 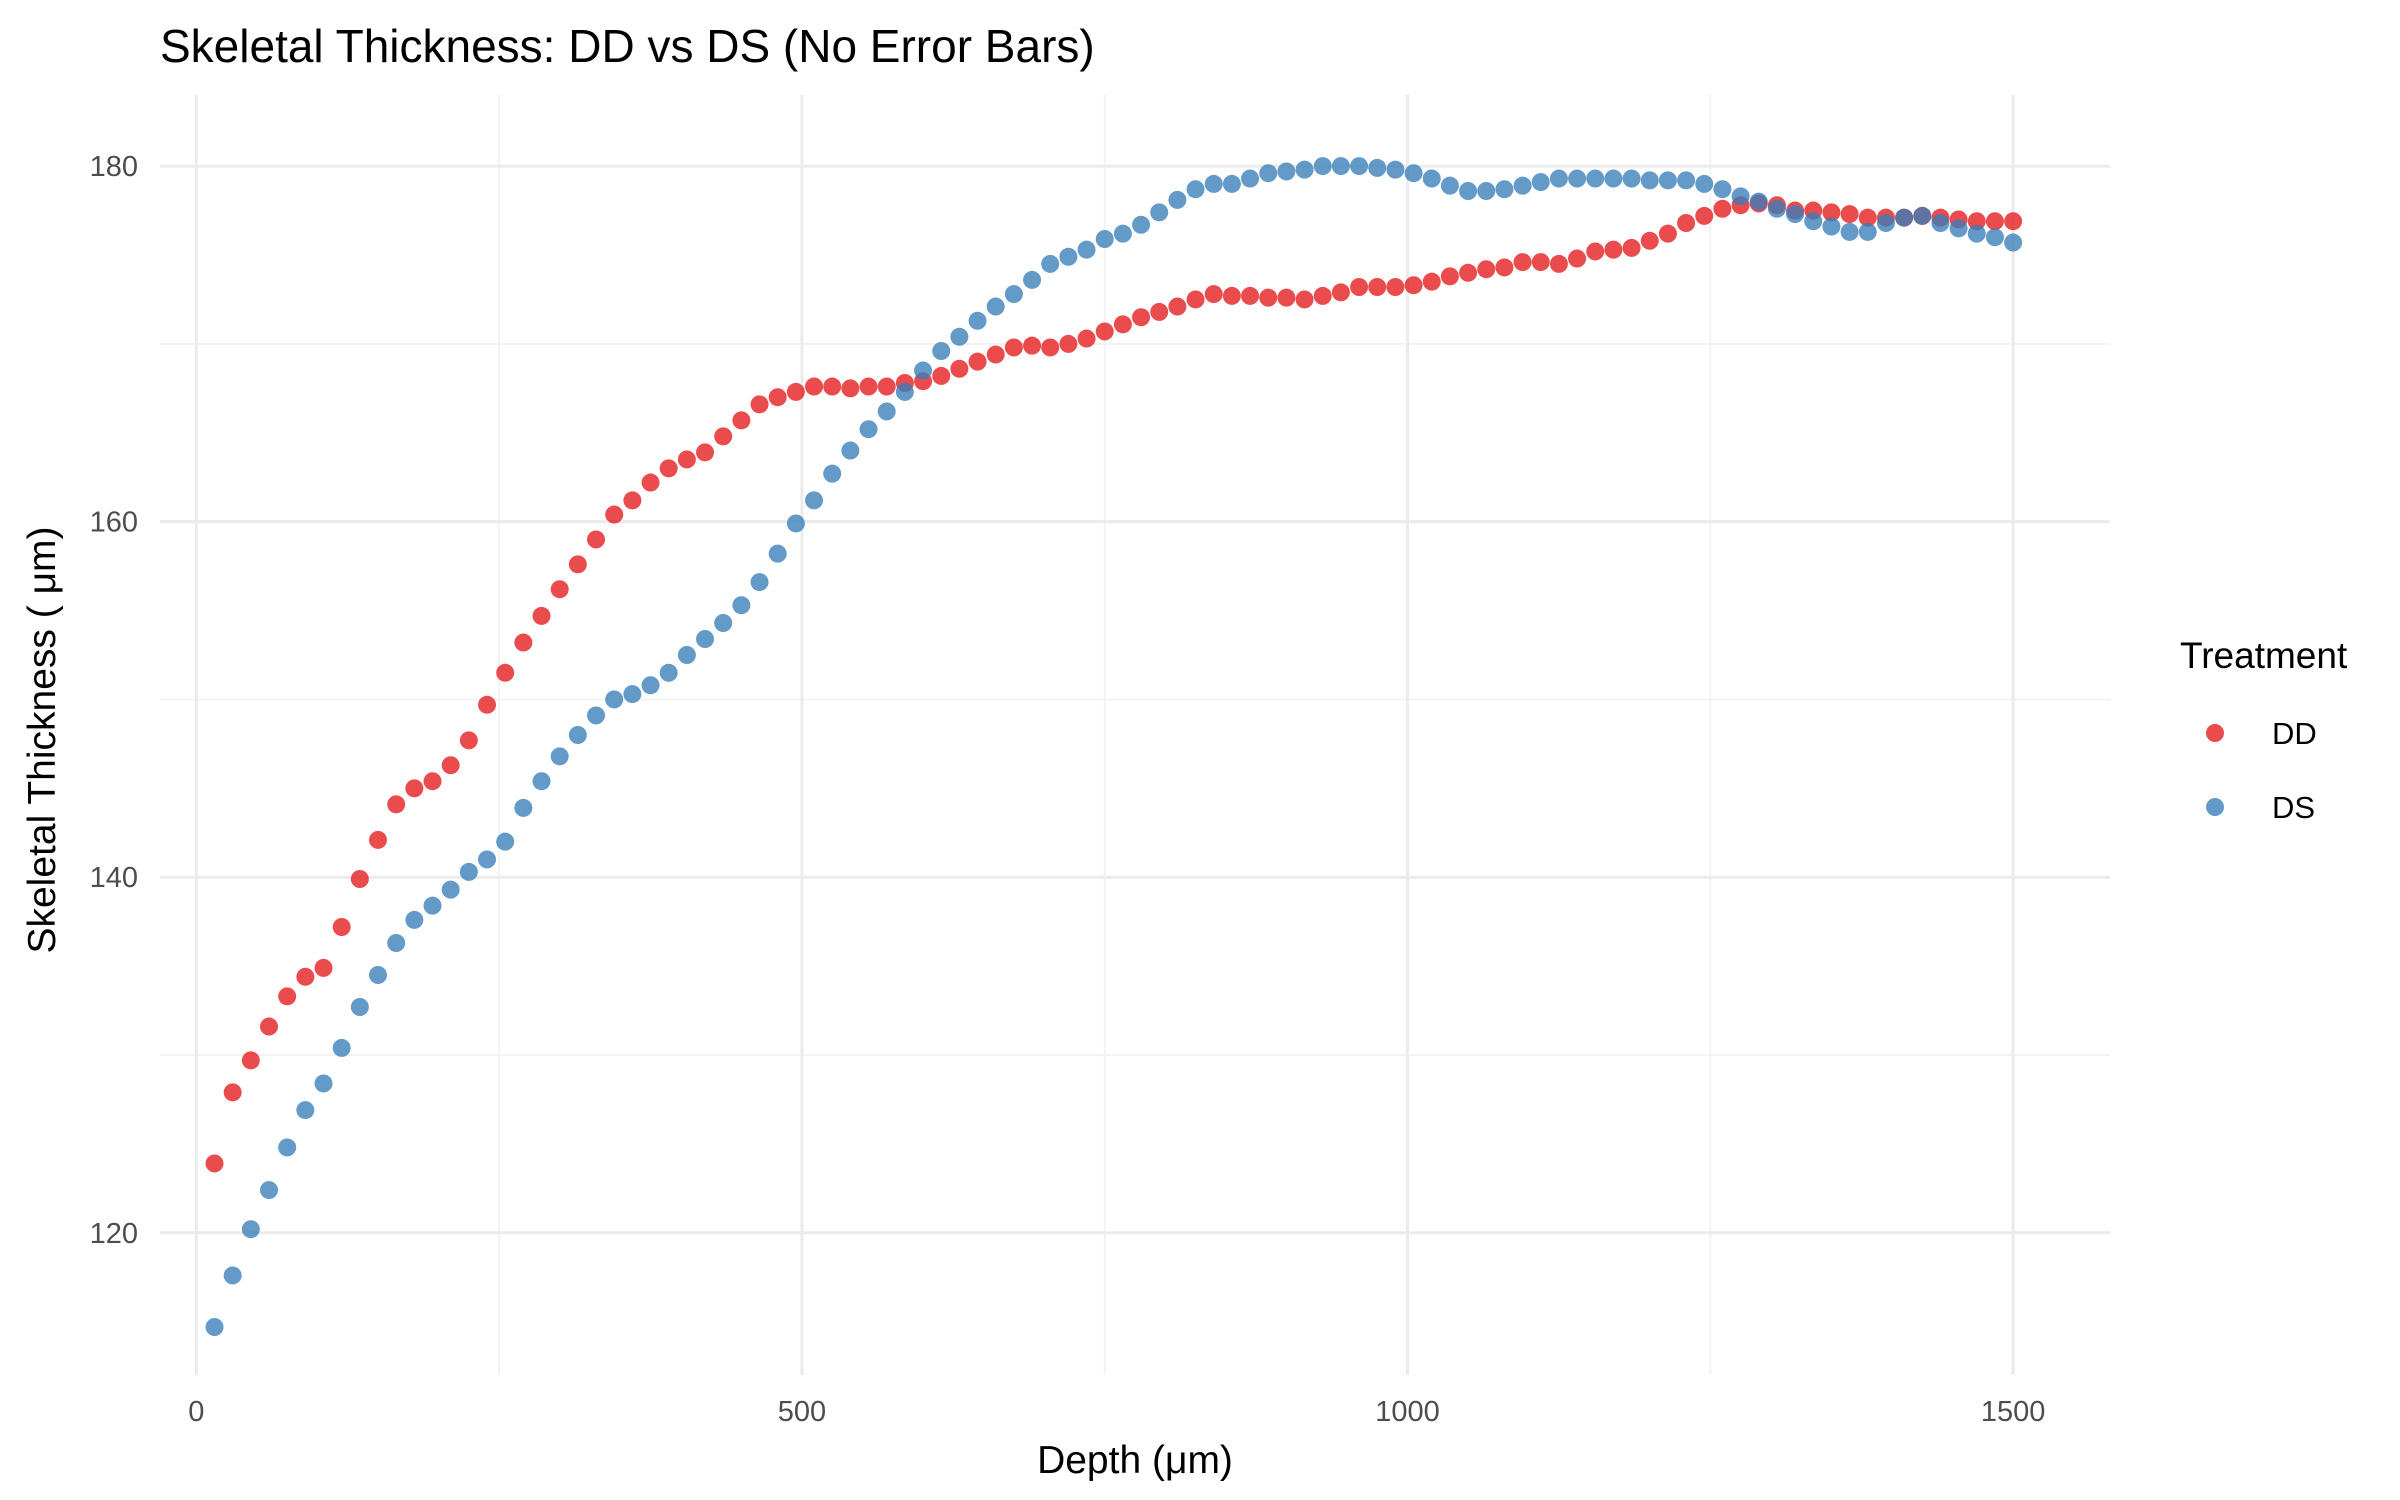 I want to click on x-axis-title: Depth (μm), so click(x=1135, y=1460).